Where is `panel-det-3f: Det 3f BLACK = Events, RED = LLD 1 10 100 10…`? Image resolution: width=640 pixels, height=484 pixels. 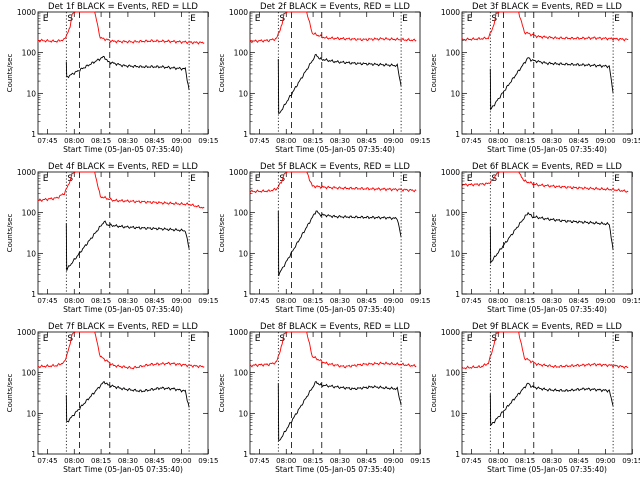 panel-det-3f: Det 3f BLACK = Events, RED = LLD 1 10 100 10… is located at coordinates (535, 78).